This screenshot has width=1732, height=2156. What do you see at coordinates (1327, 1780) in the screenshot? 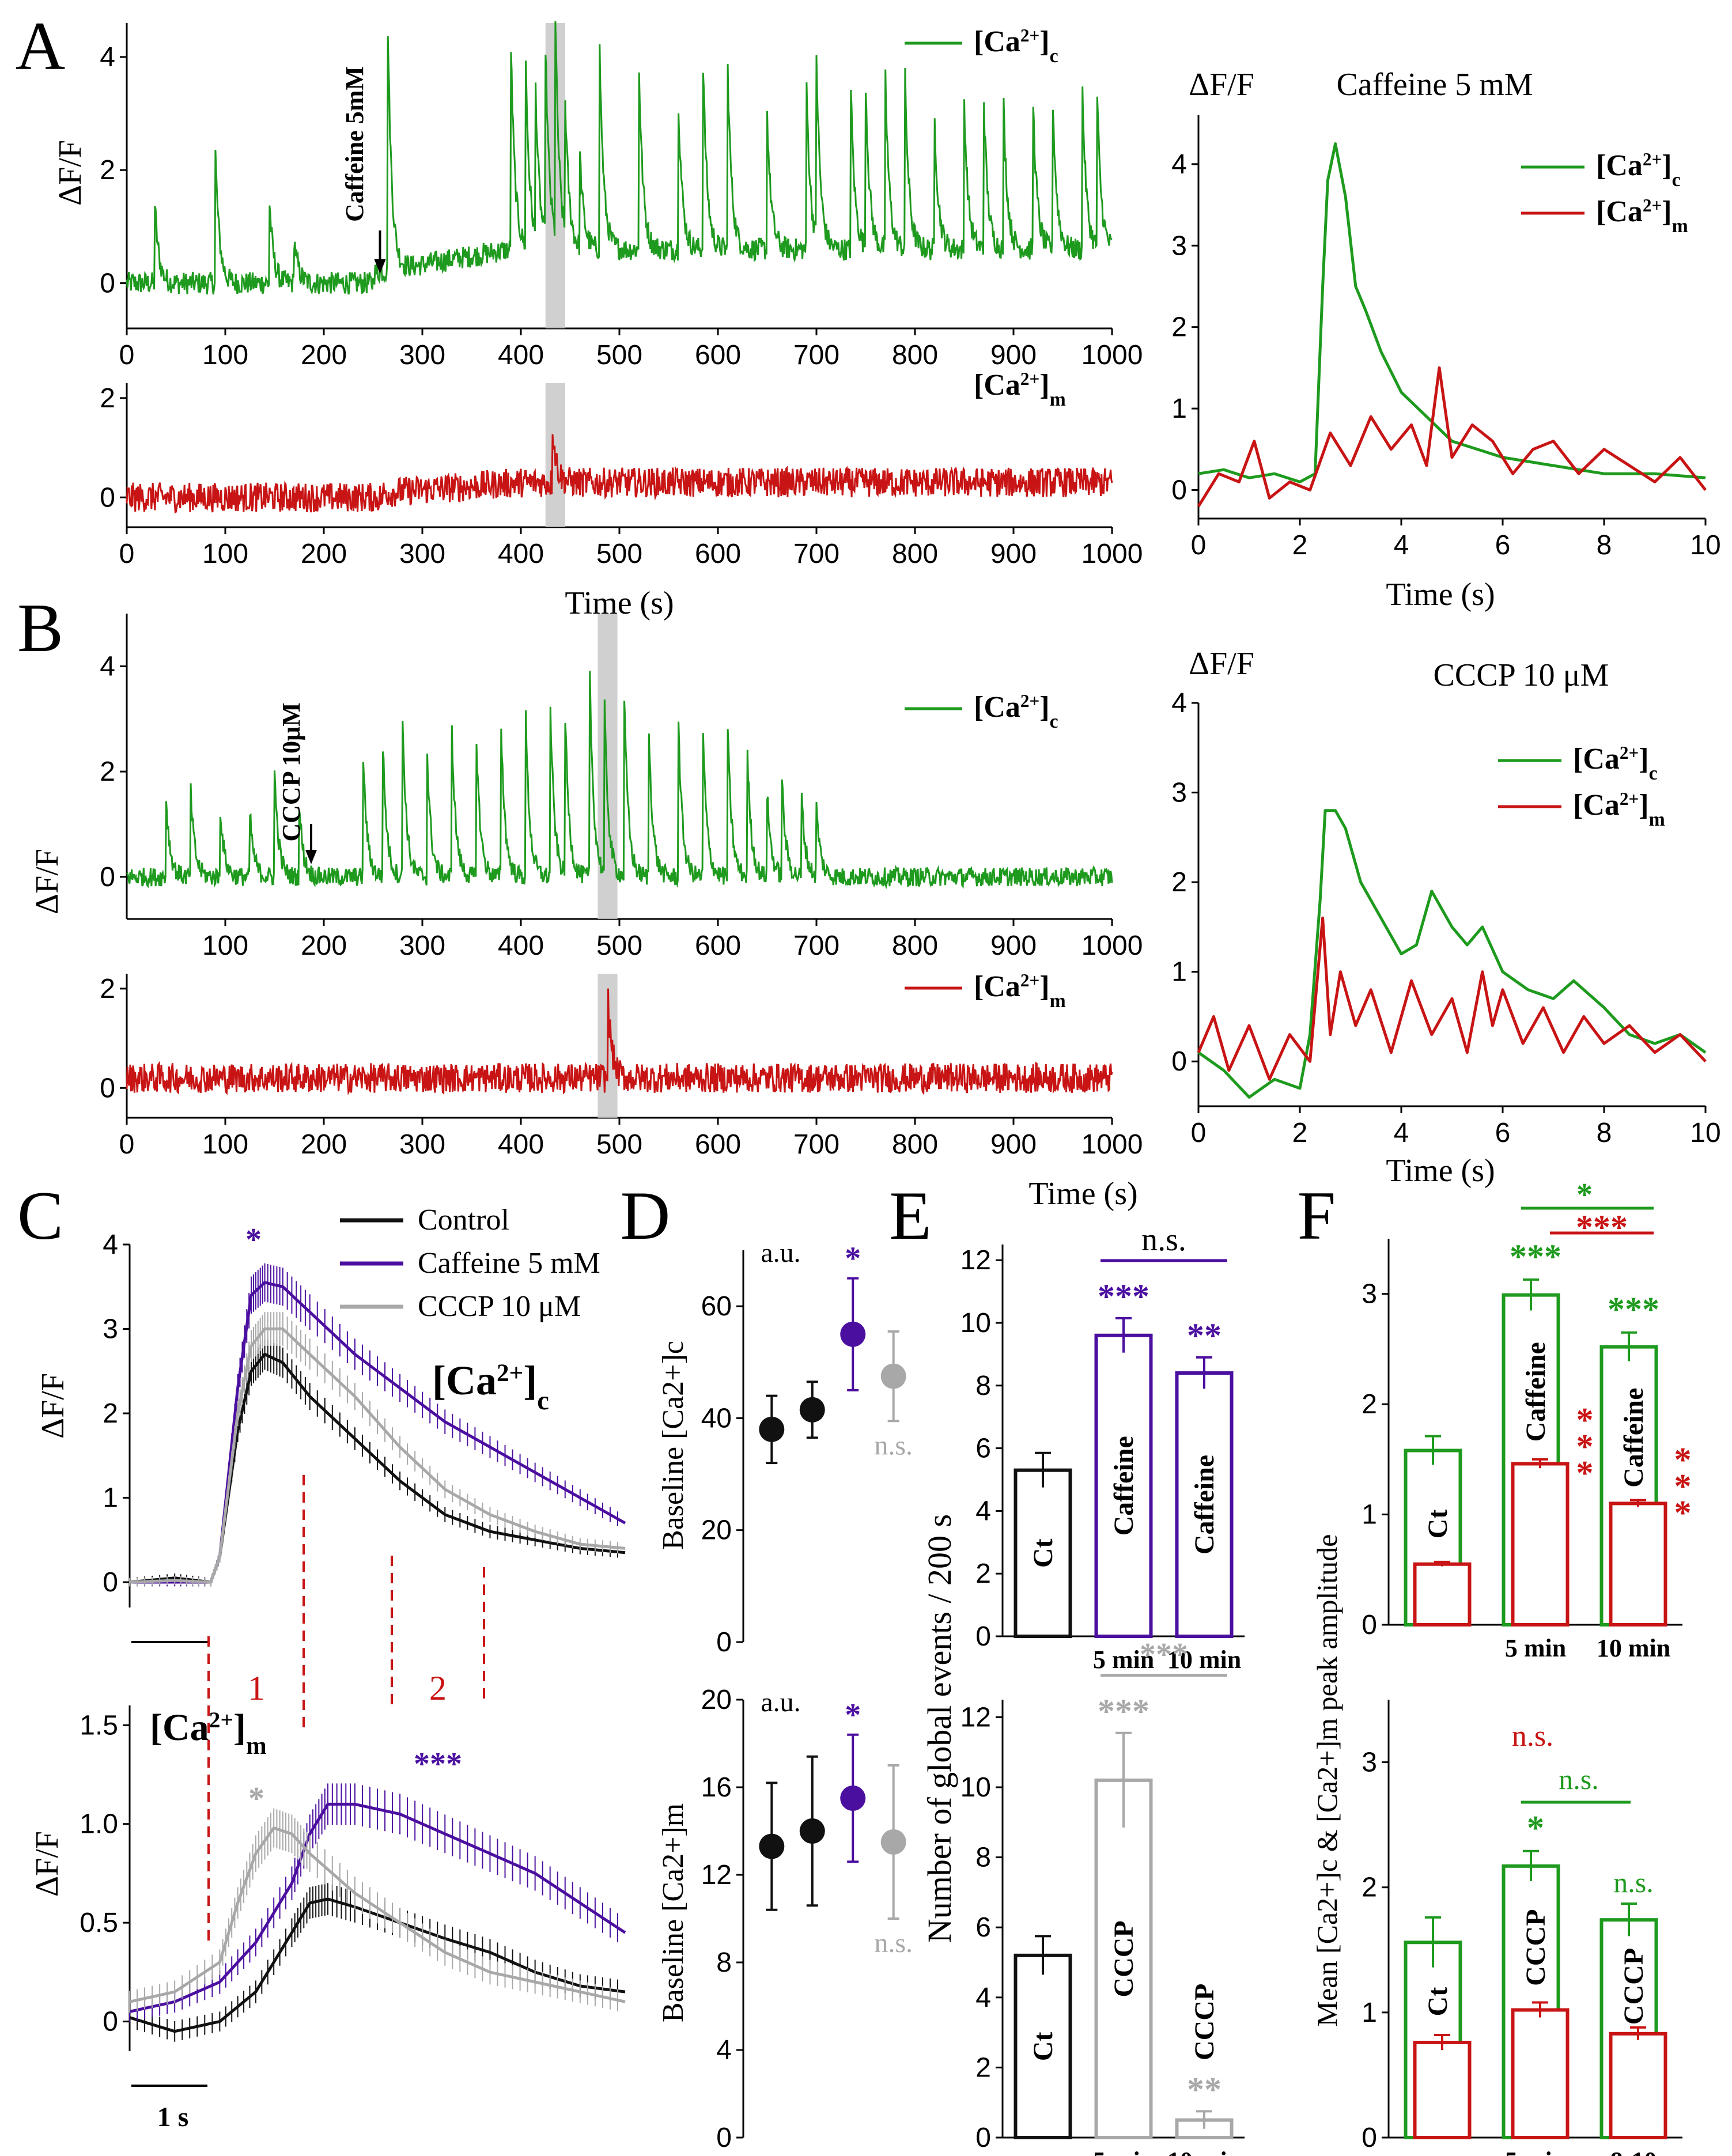
I see `y-axis-label: Mean [Ca2+]c & [Ca2+]m peak amplitude` at bounding box center [1327, 1780].